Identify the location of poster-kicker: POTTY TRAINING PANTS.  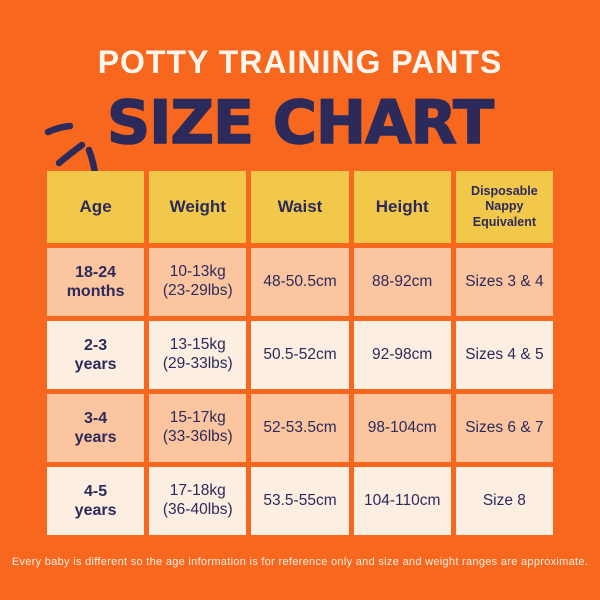
(300, 62).